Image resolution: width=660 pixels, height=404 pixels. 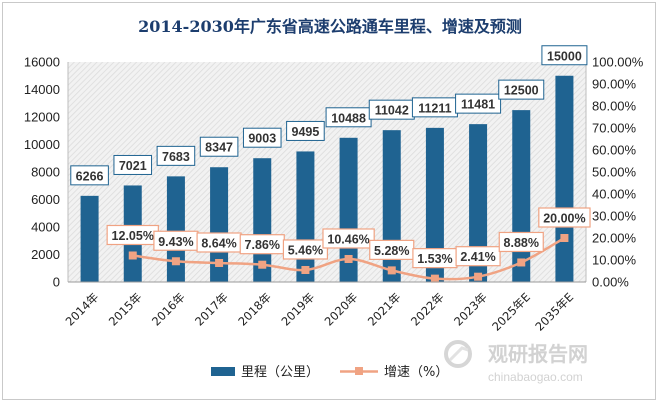 What do you see at coordinates (280, 372) in the screenshot?
I see `legend-label-bar: 里程（公里）` at bounding box center [280, 372].